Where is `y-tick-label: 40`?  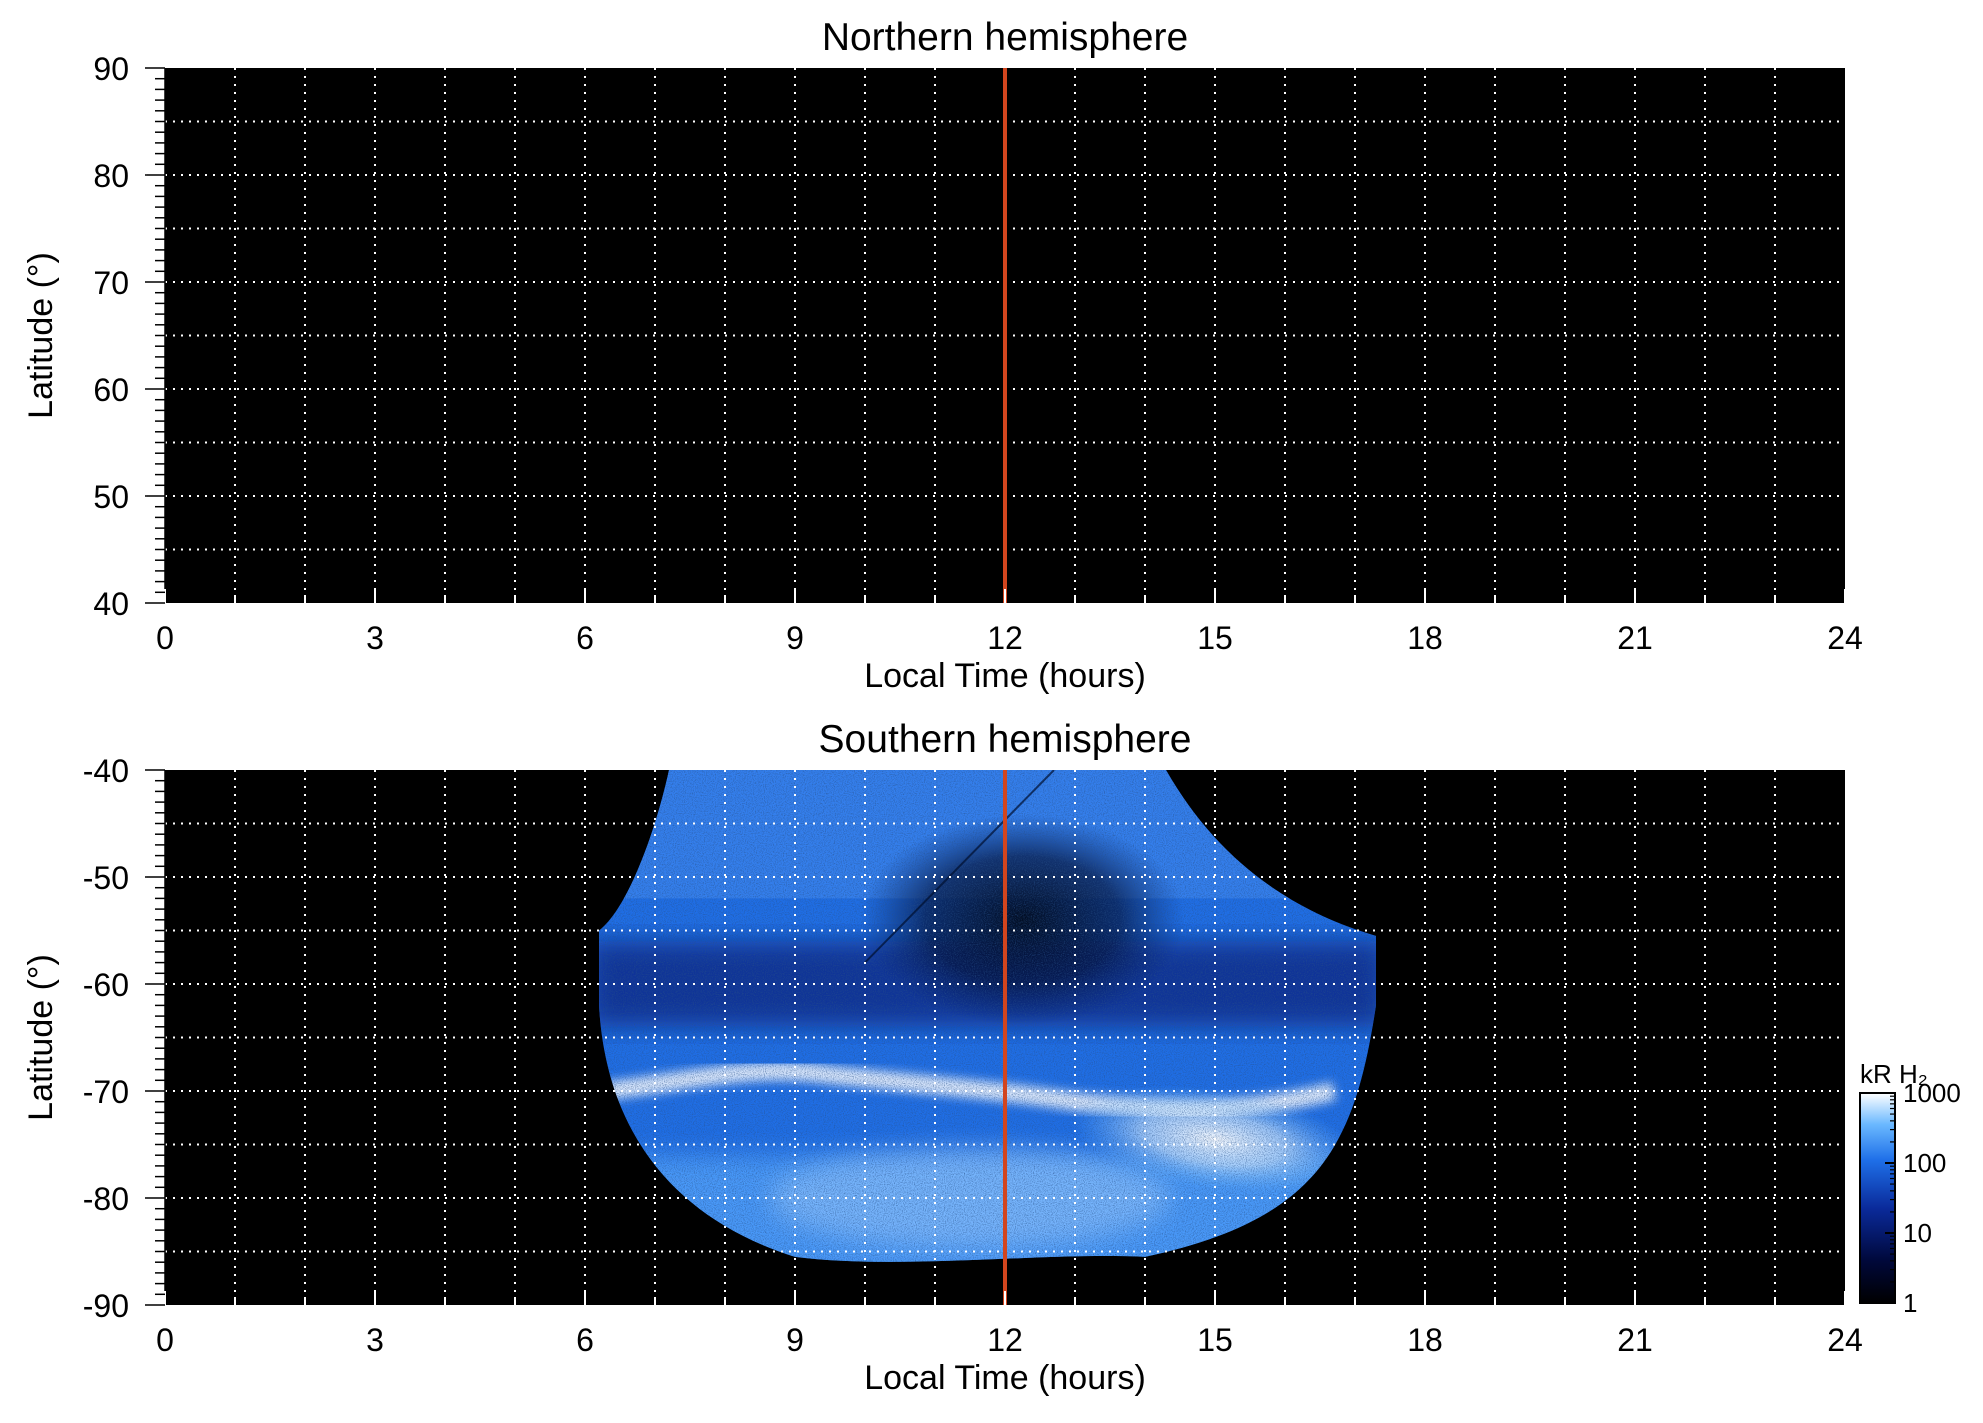
y-tick-label: 40 is located at coordinates (111, 604).